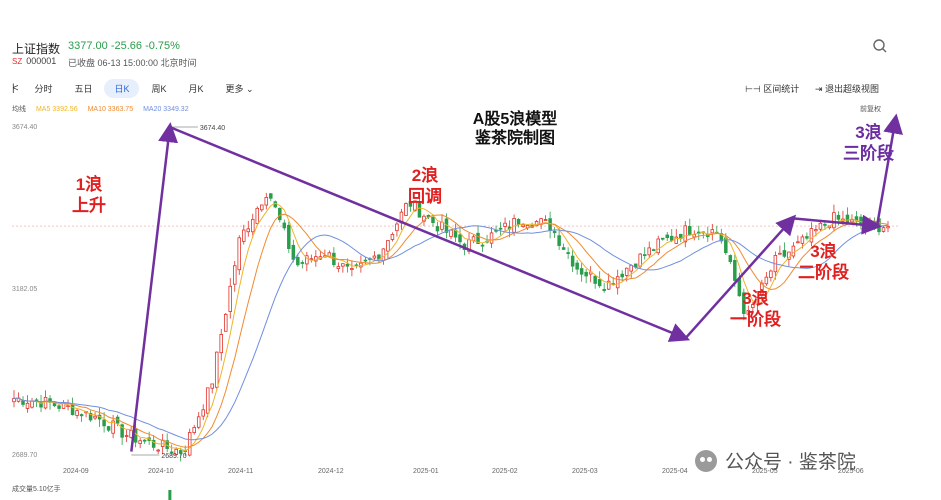 The height and width of the screenshot is (500, 941). Describe the element at coordinates (515, 129) in the screenshot. I see `chart-title: A股5浪模型 鉴茶院制图` at that location.